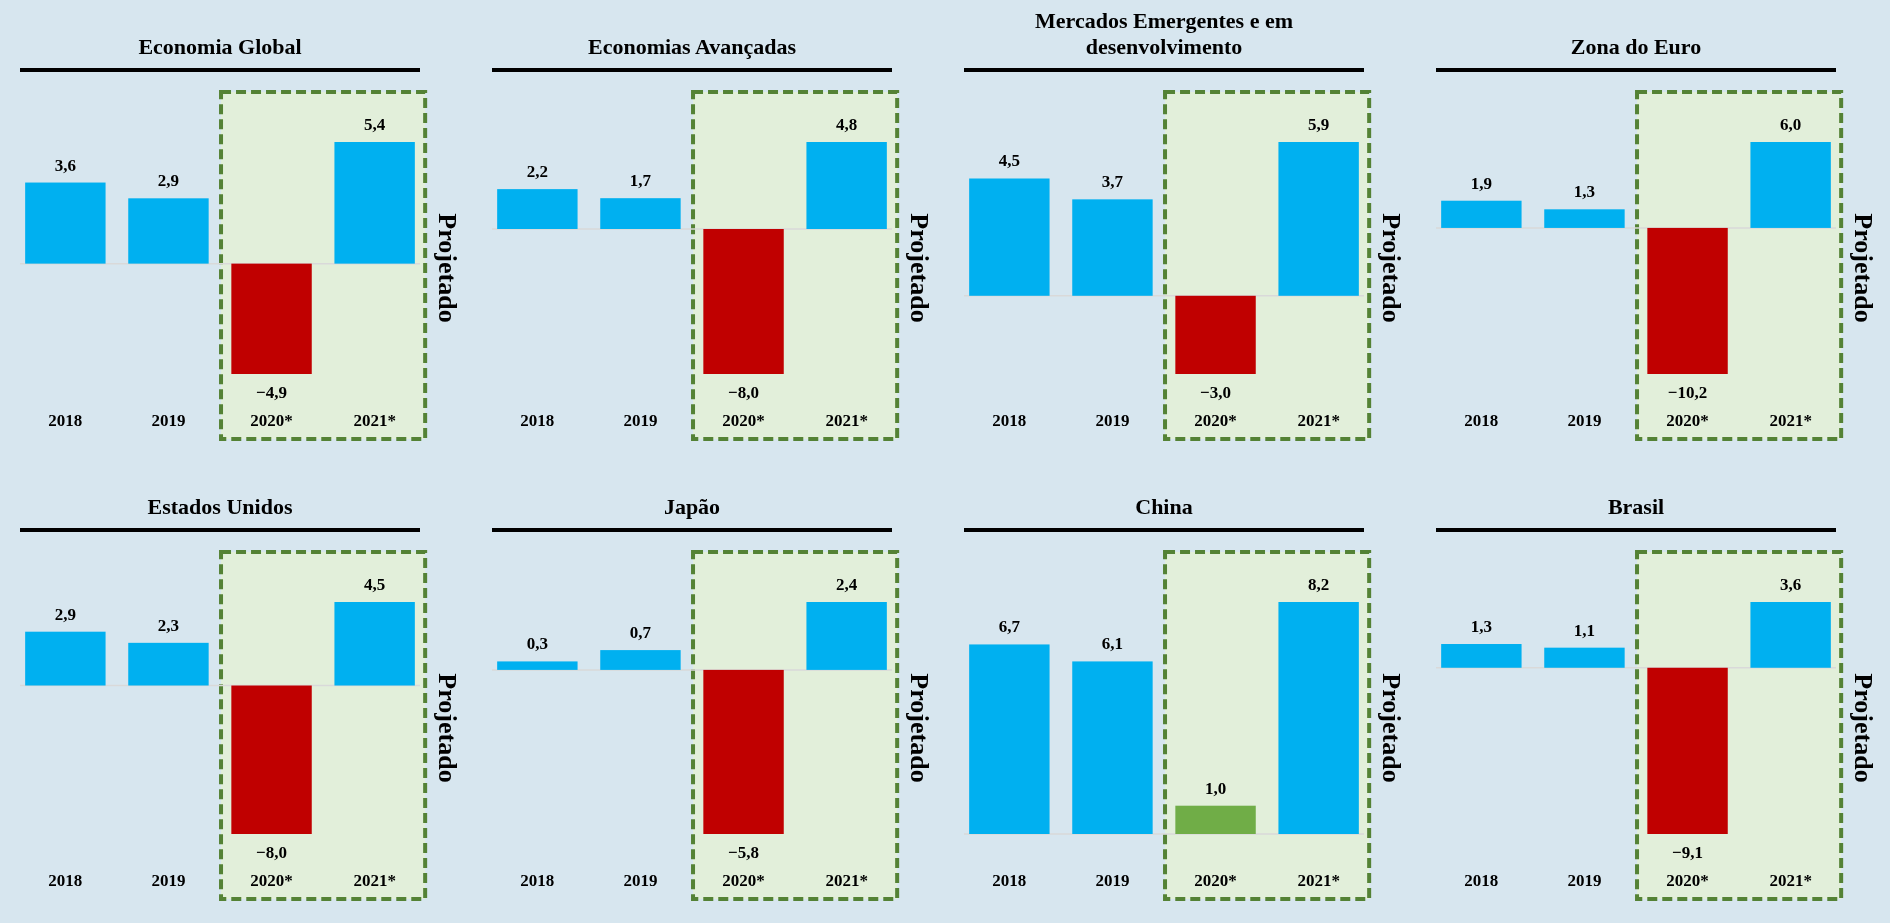  Describe the element at coordinates (220, 46) in the screenshot. I see `chart-title: Economia Global` at that location.